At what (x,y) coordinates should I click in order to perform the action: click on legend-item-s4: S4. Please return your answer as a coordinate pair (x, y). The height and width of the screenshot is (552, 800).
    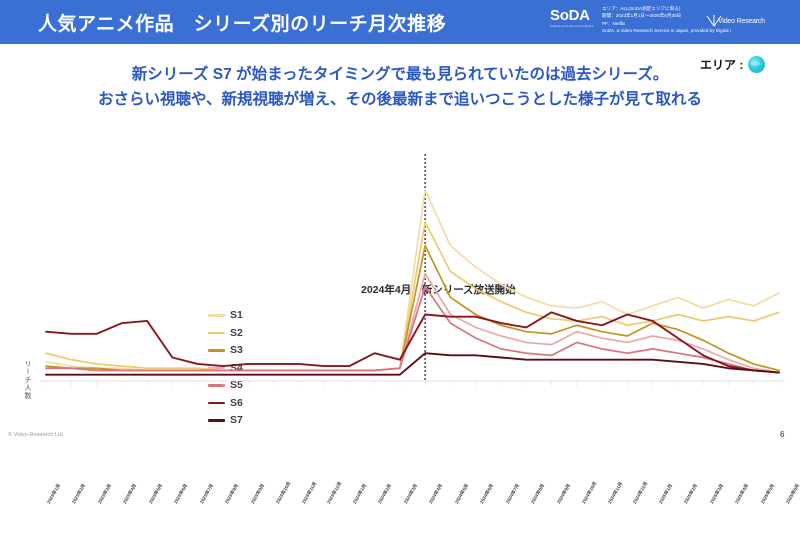
    Looking at the image, I should click on (225, 367).